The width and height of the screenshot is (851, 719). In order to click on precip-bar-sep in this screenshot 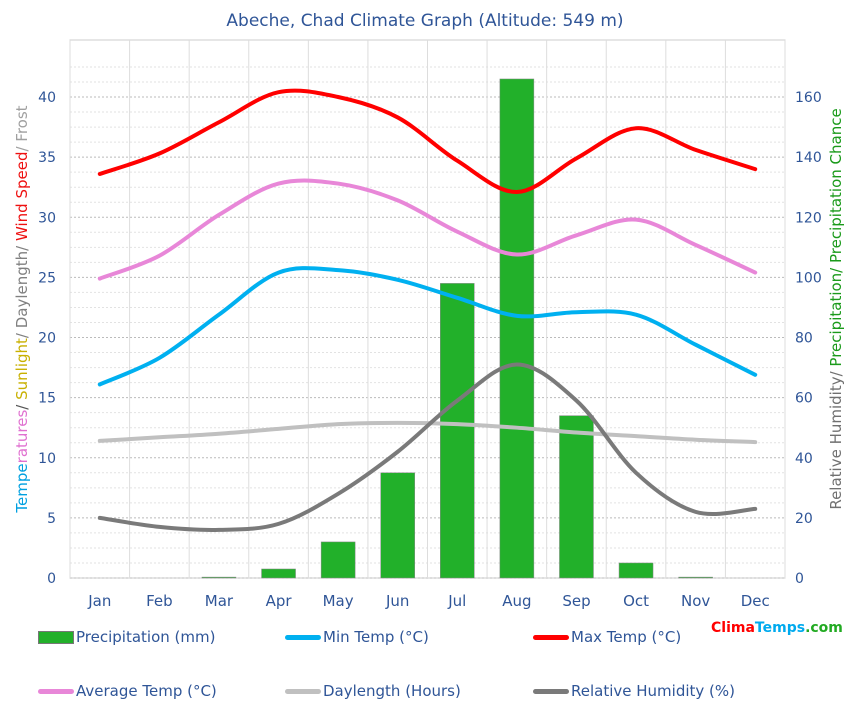, I will do `click(576, 497)`.